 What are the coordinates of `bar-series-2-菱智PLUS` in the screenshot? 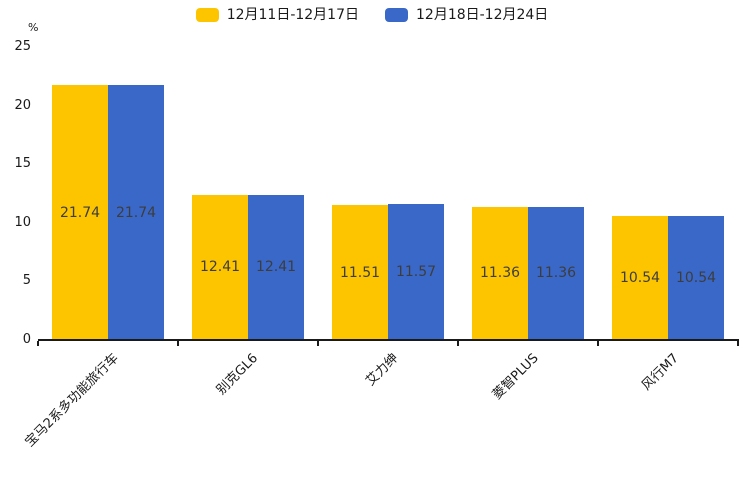 It's located at (556, 273).